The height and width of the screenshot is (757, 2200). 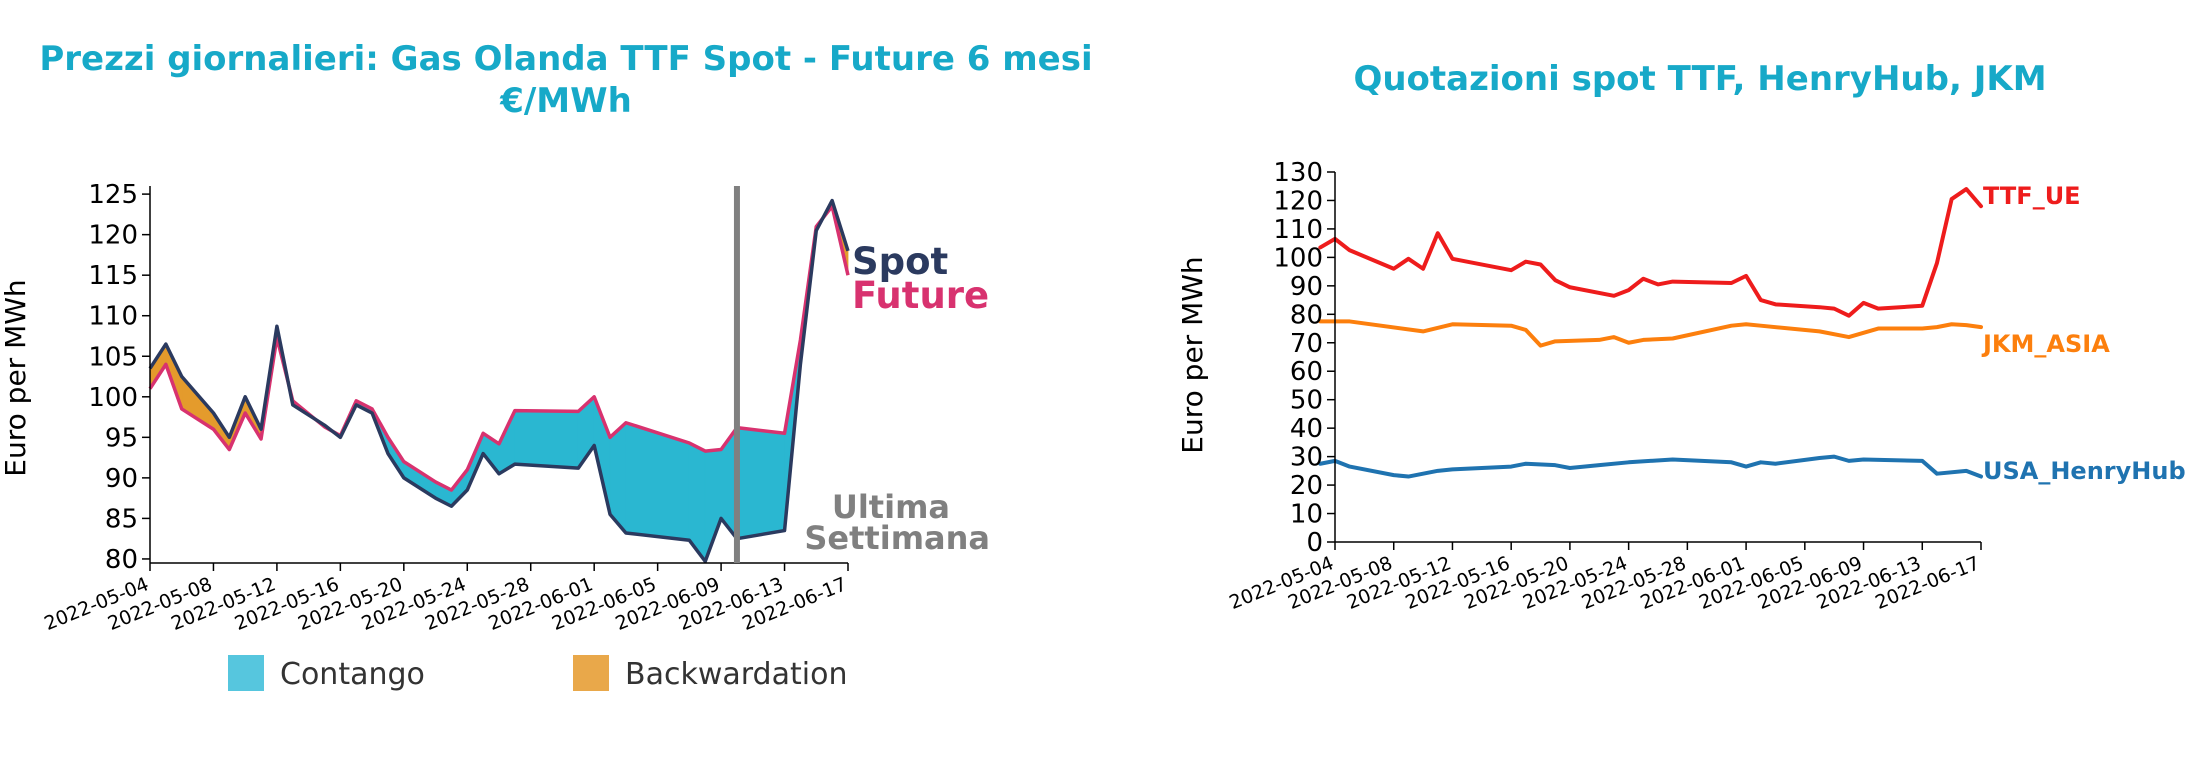 I want to click on right-chart-y-tick-label: 20, so click(x=1306, y=486).